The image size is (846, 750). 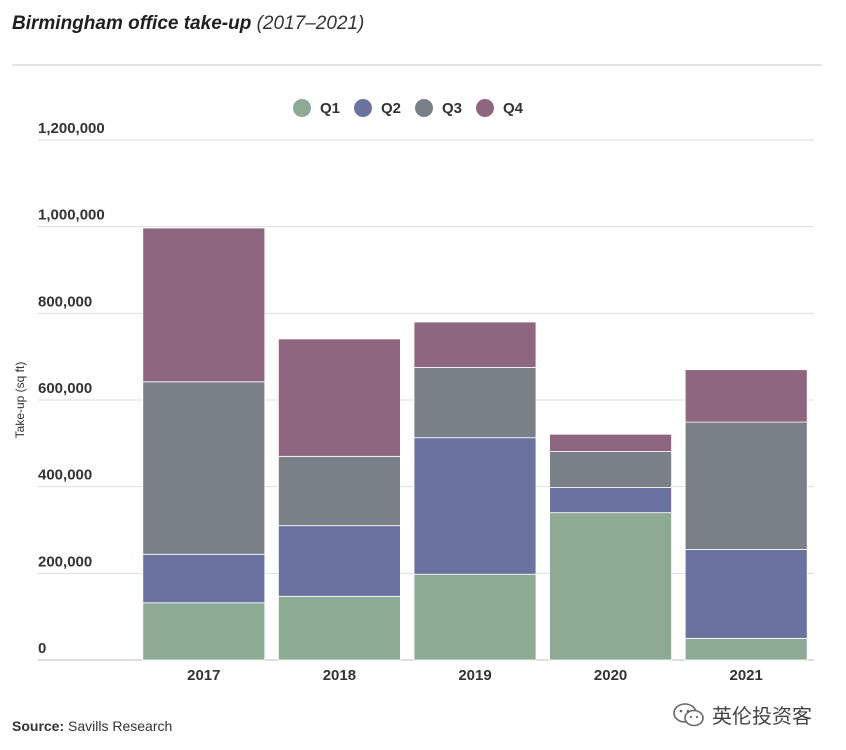 I want to click on bar-segment-q2-2019, so click(x=475, y=506).